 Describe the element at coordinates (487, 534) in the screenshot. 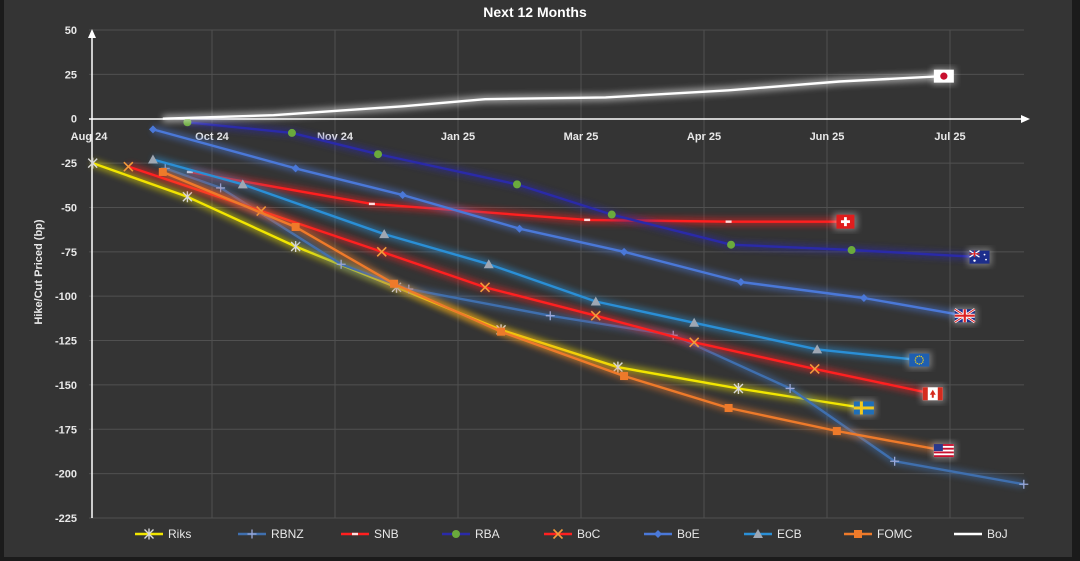

I see `legend-label: RBA` at that location.